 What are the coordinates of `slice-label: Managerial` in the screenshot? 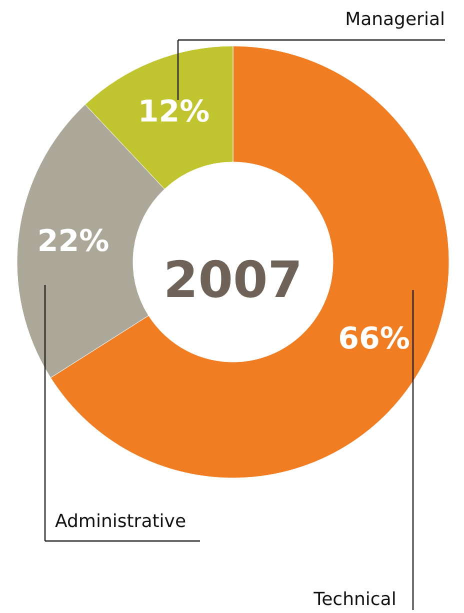 It's located at (395, 19).